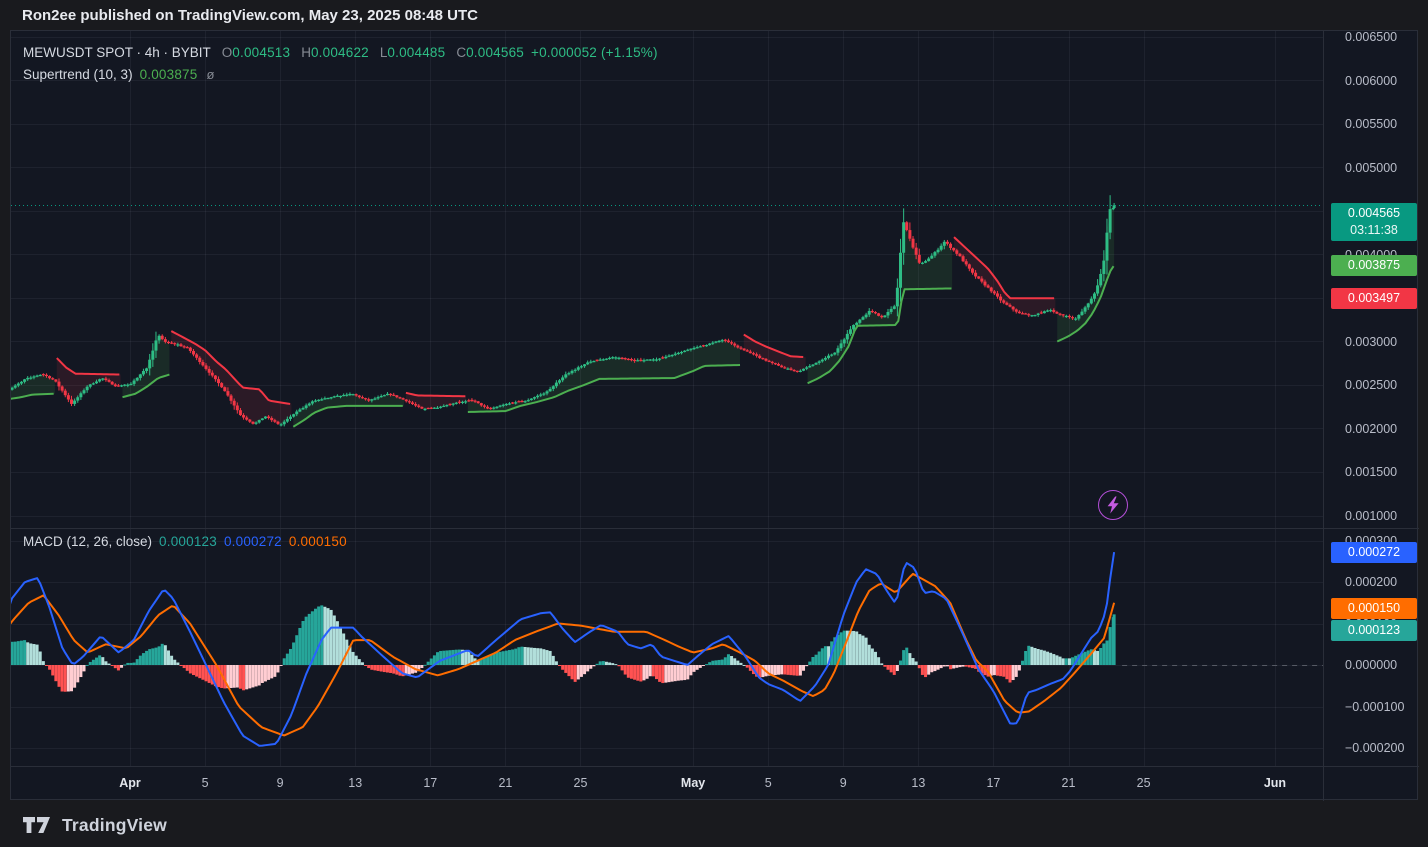  Describe the element at coordinates (317, 541) in the screenshot. I see `macd-signal-value: 0.000150` at that location.